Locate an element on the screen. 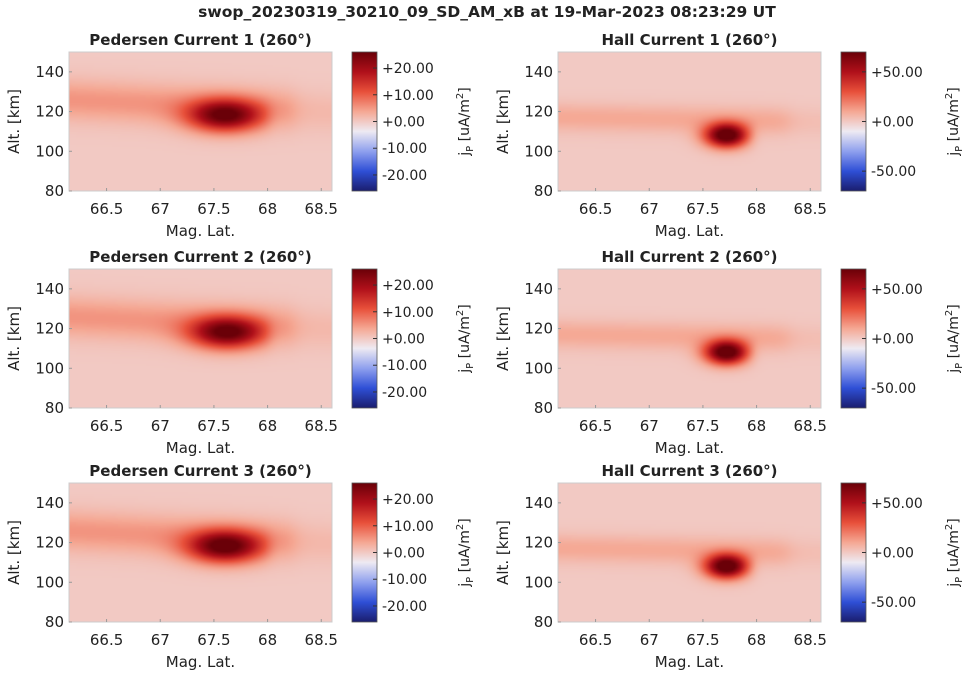 This screenshot has width=975, height=675. panel-title: Pedersen Current 3 (260°) is located at coordinates (200, 471).